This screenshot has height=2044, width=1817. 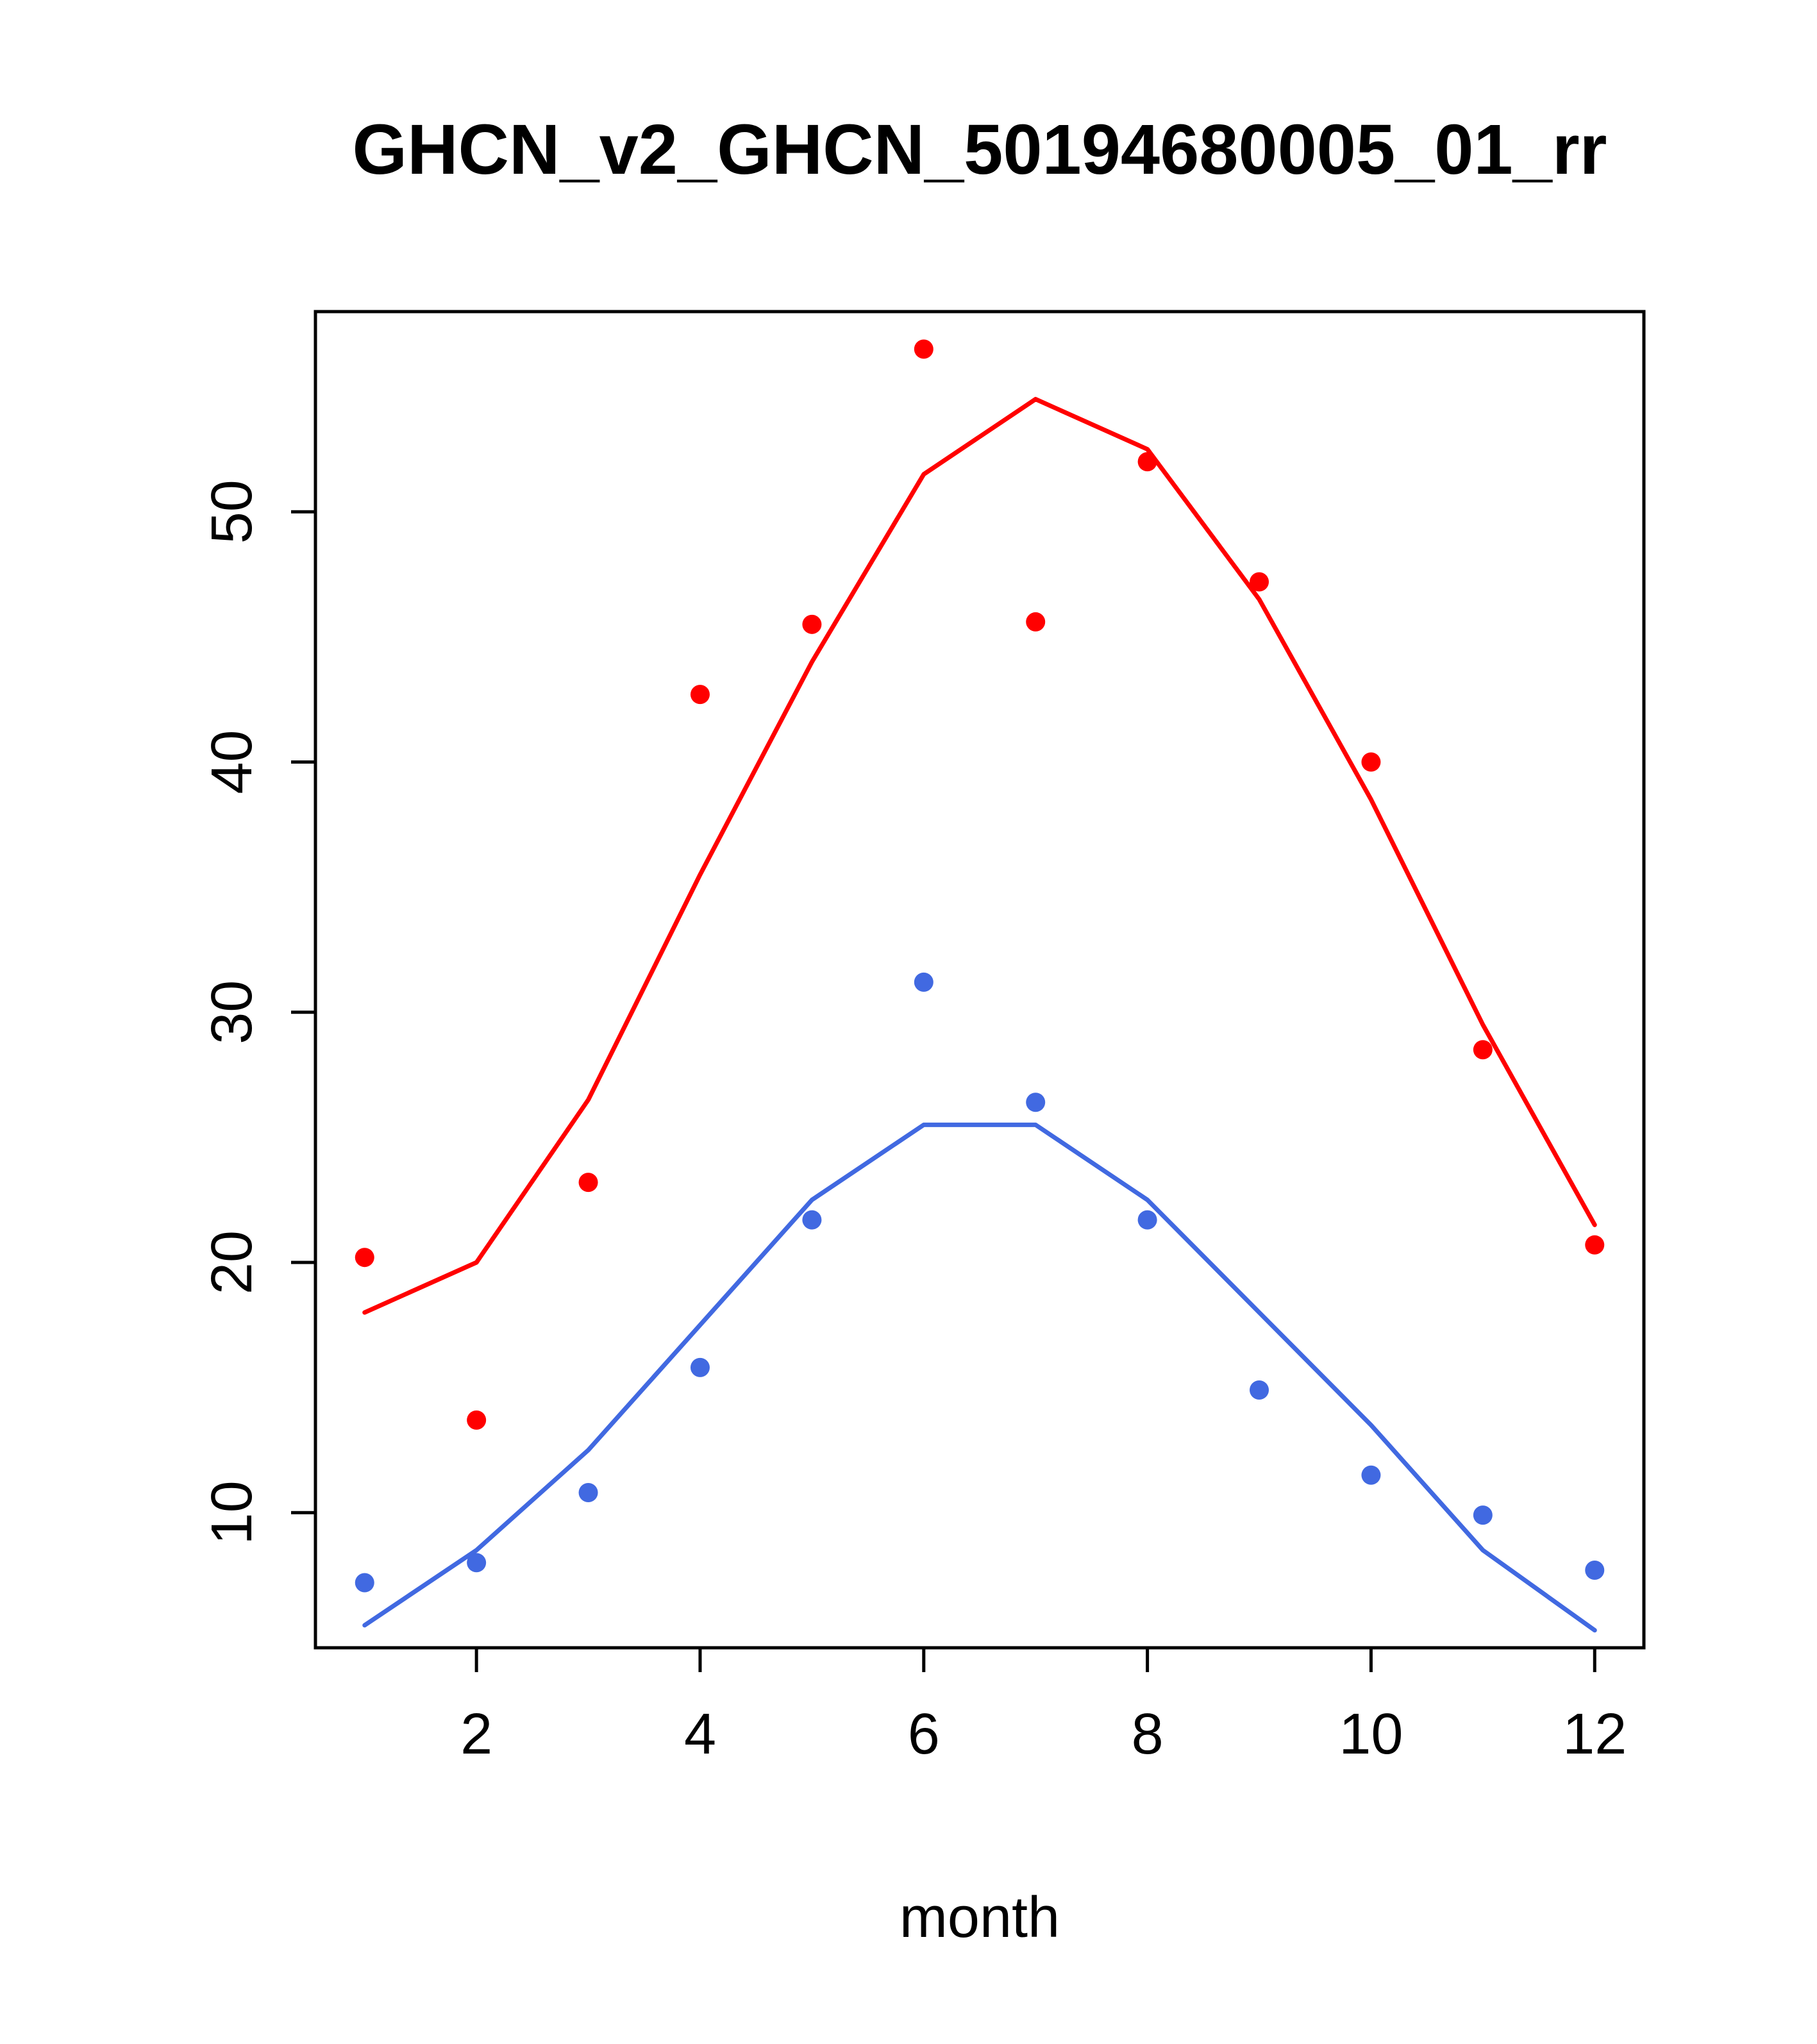 What do you see at coordinates (232, 762) in the screenshot?
I see `y-tick-label: 40` at bounding box center [232, 762].